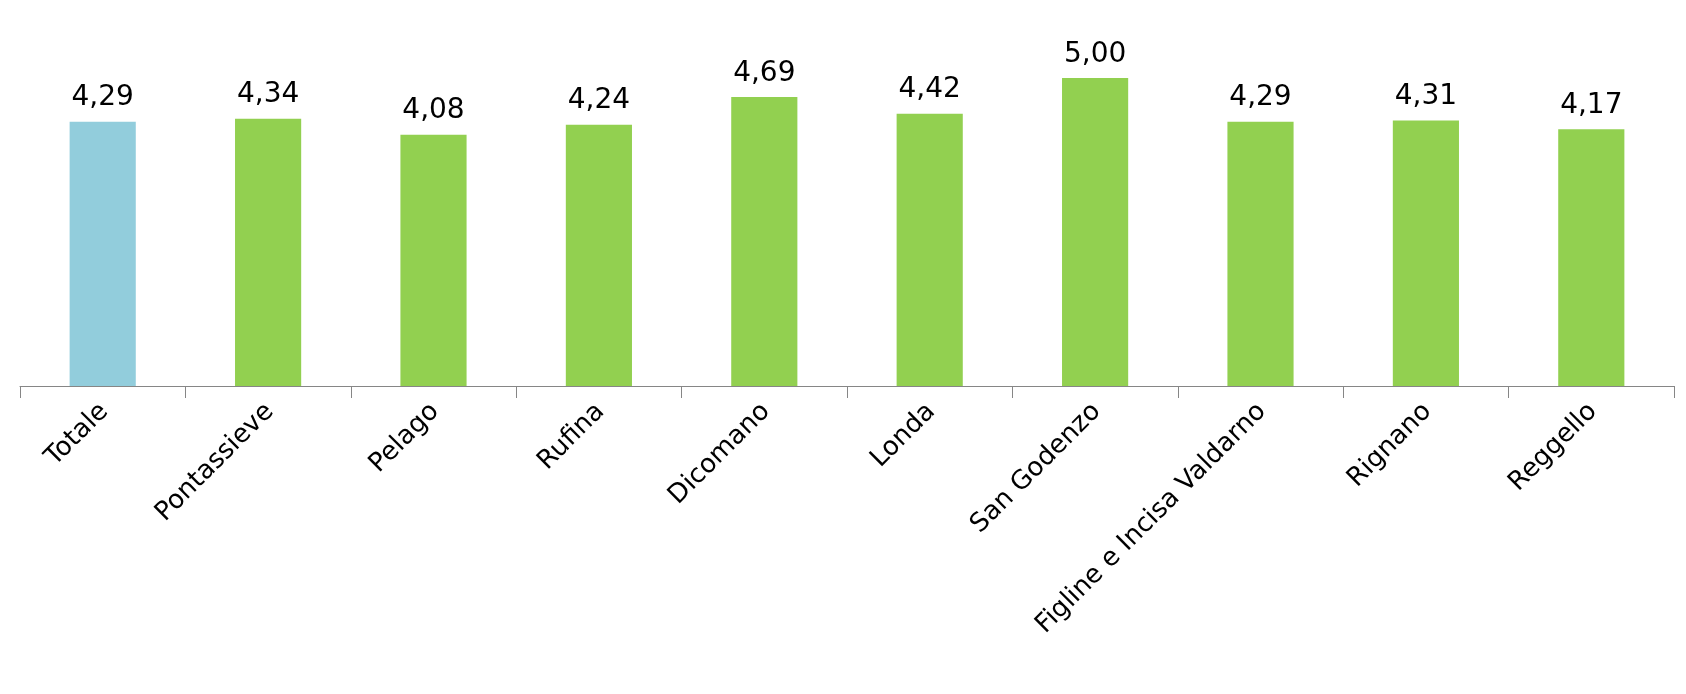  What do you see at coordinates (599, 99) in the screenshot?
I see `data-label: 4,24` at bounding box center [599, 99].